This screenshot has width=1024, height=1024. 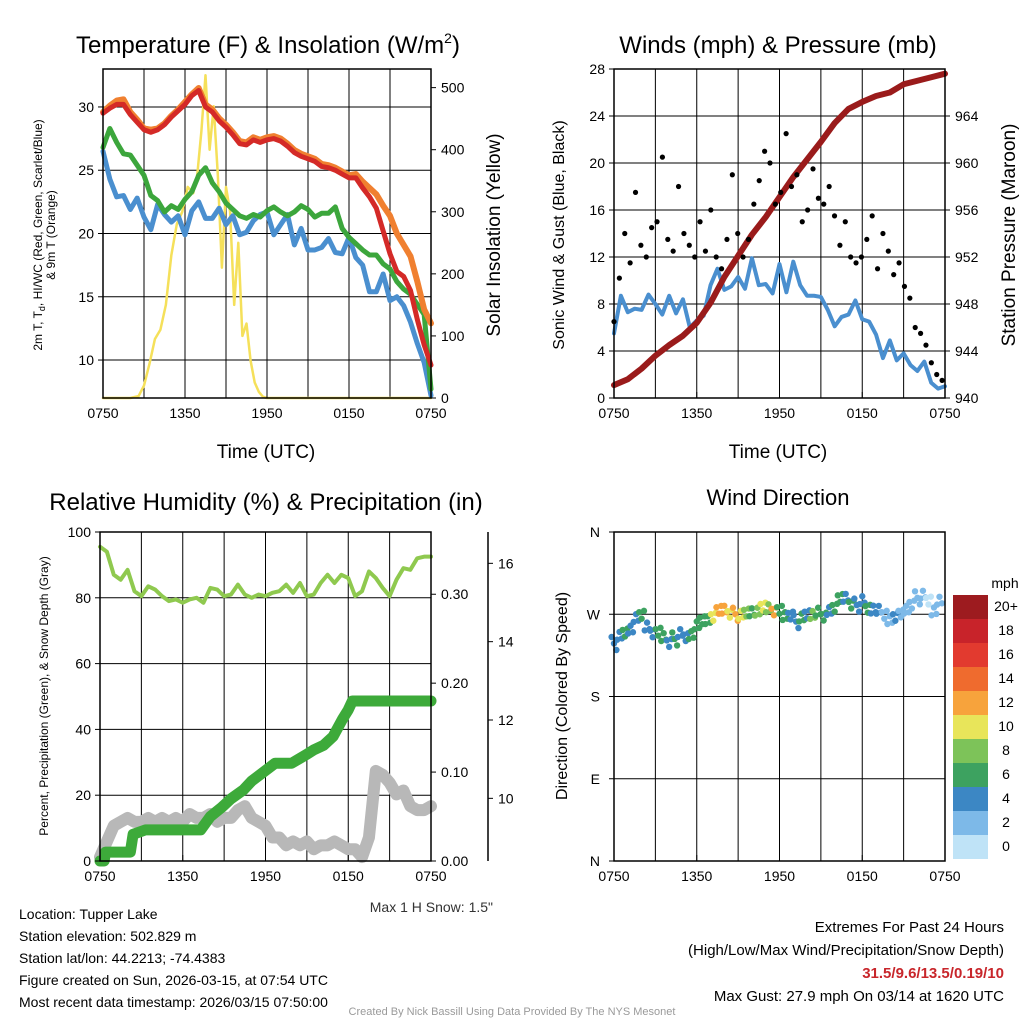 I want to click on pressure-ylabel: Station Pressure (Maroon), so click(x=1009, y=235).